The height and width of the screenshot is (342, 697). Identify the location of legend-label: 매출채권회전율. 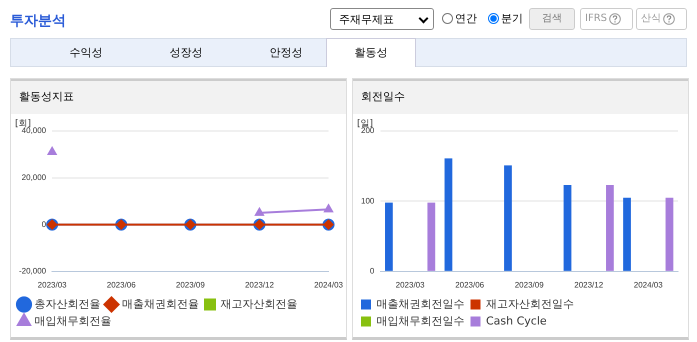
(160, 303).